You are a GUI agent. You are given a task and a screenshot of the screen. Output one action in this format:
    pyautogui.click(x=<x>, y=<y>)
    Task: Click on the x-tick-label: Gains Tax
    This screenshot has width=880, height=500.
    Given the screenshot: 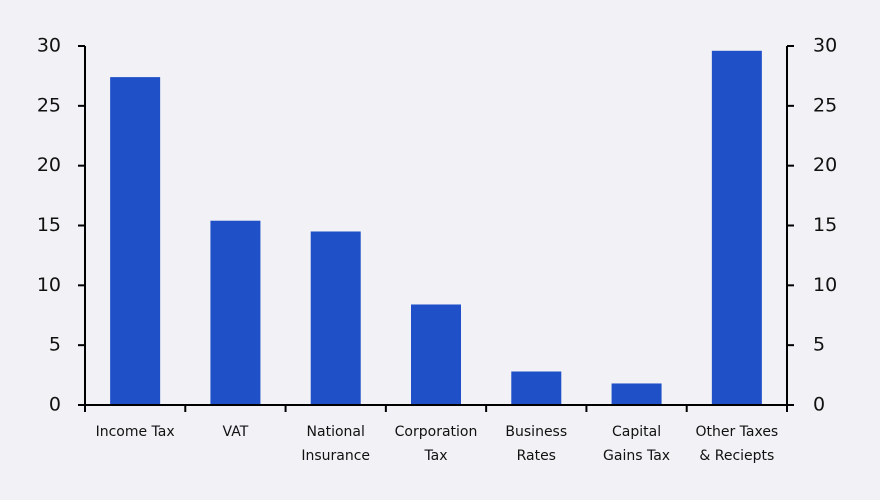 What is the action you would take?
    pyautogui.click(x=636, y=456)
    